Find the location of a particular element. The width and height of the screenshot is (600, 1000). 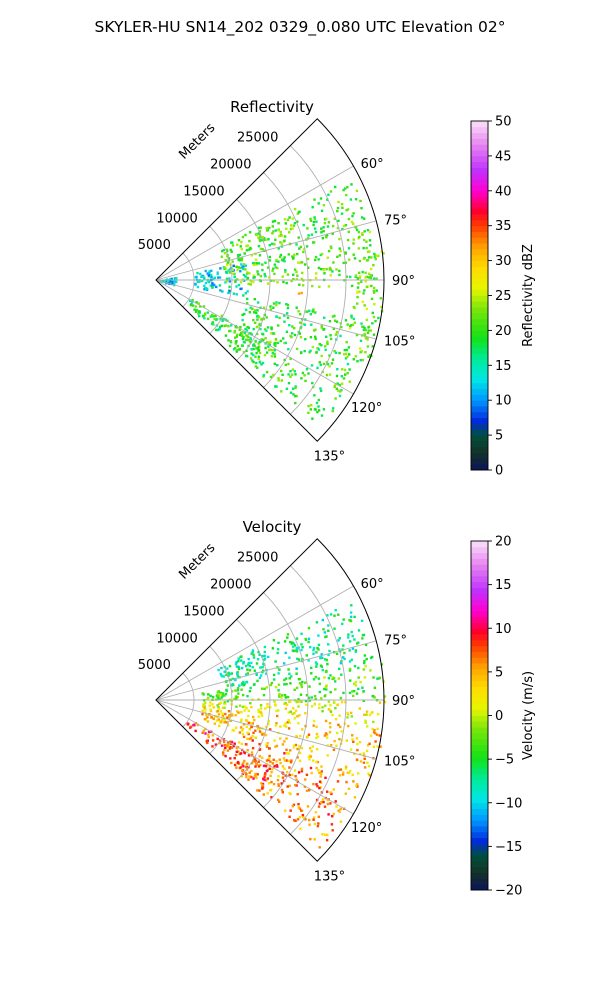

colorbar-tick-label: −15 is located at coordinates (508, 847).